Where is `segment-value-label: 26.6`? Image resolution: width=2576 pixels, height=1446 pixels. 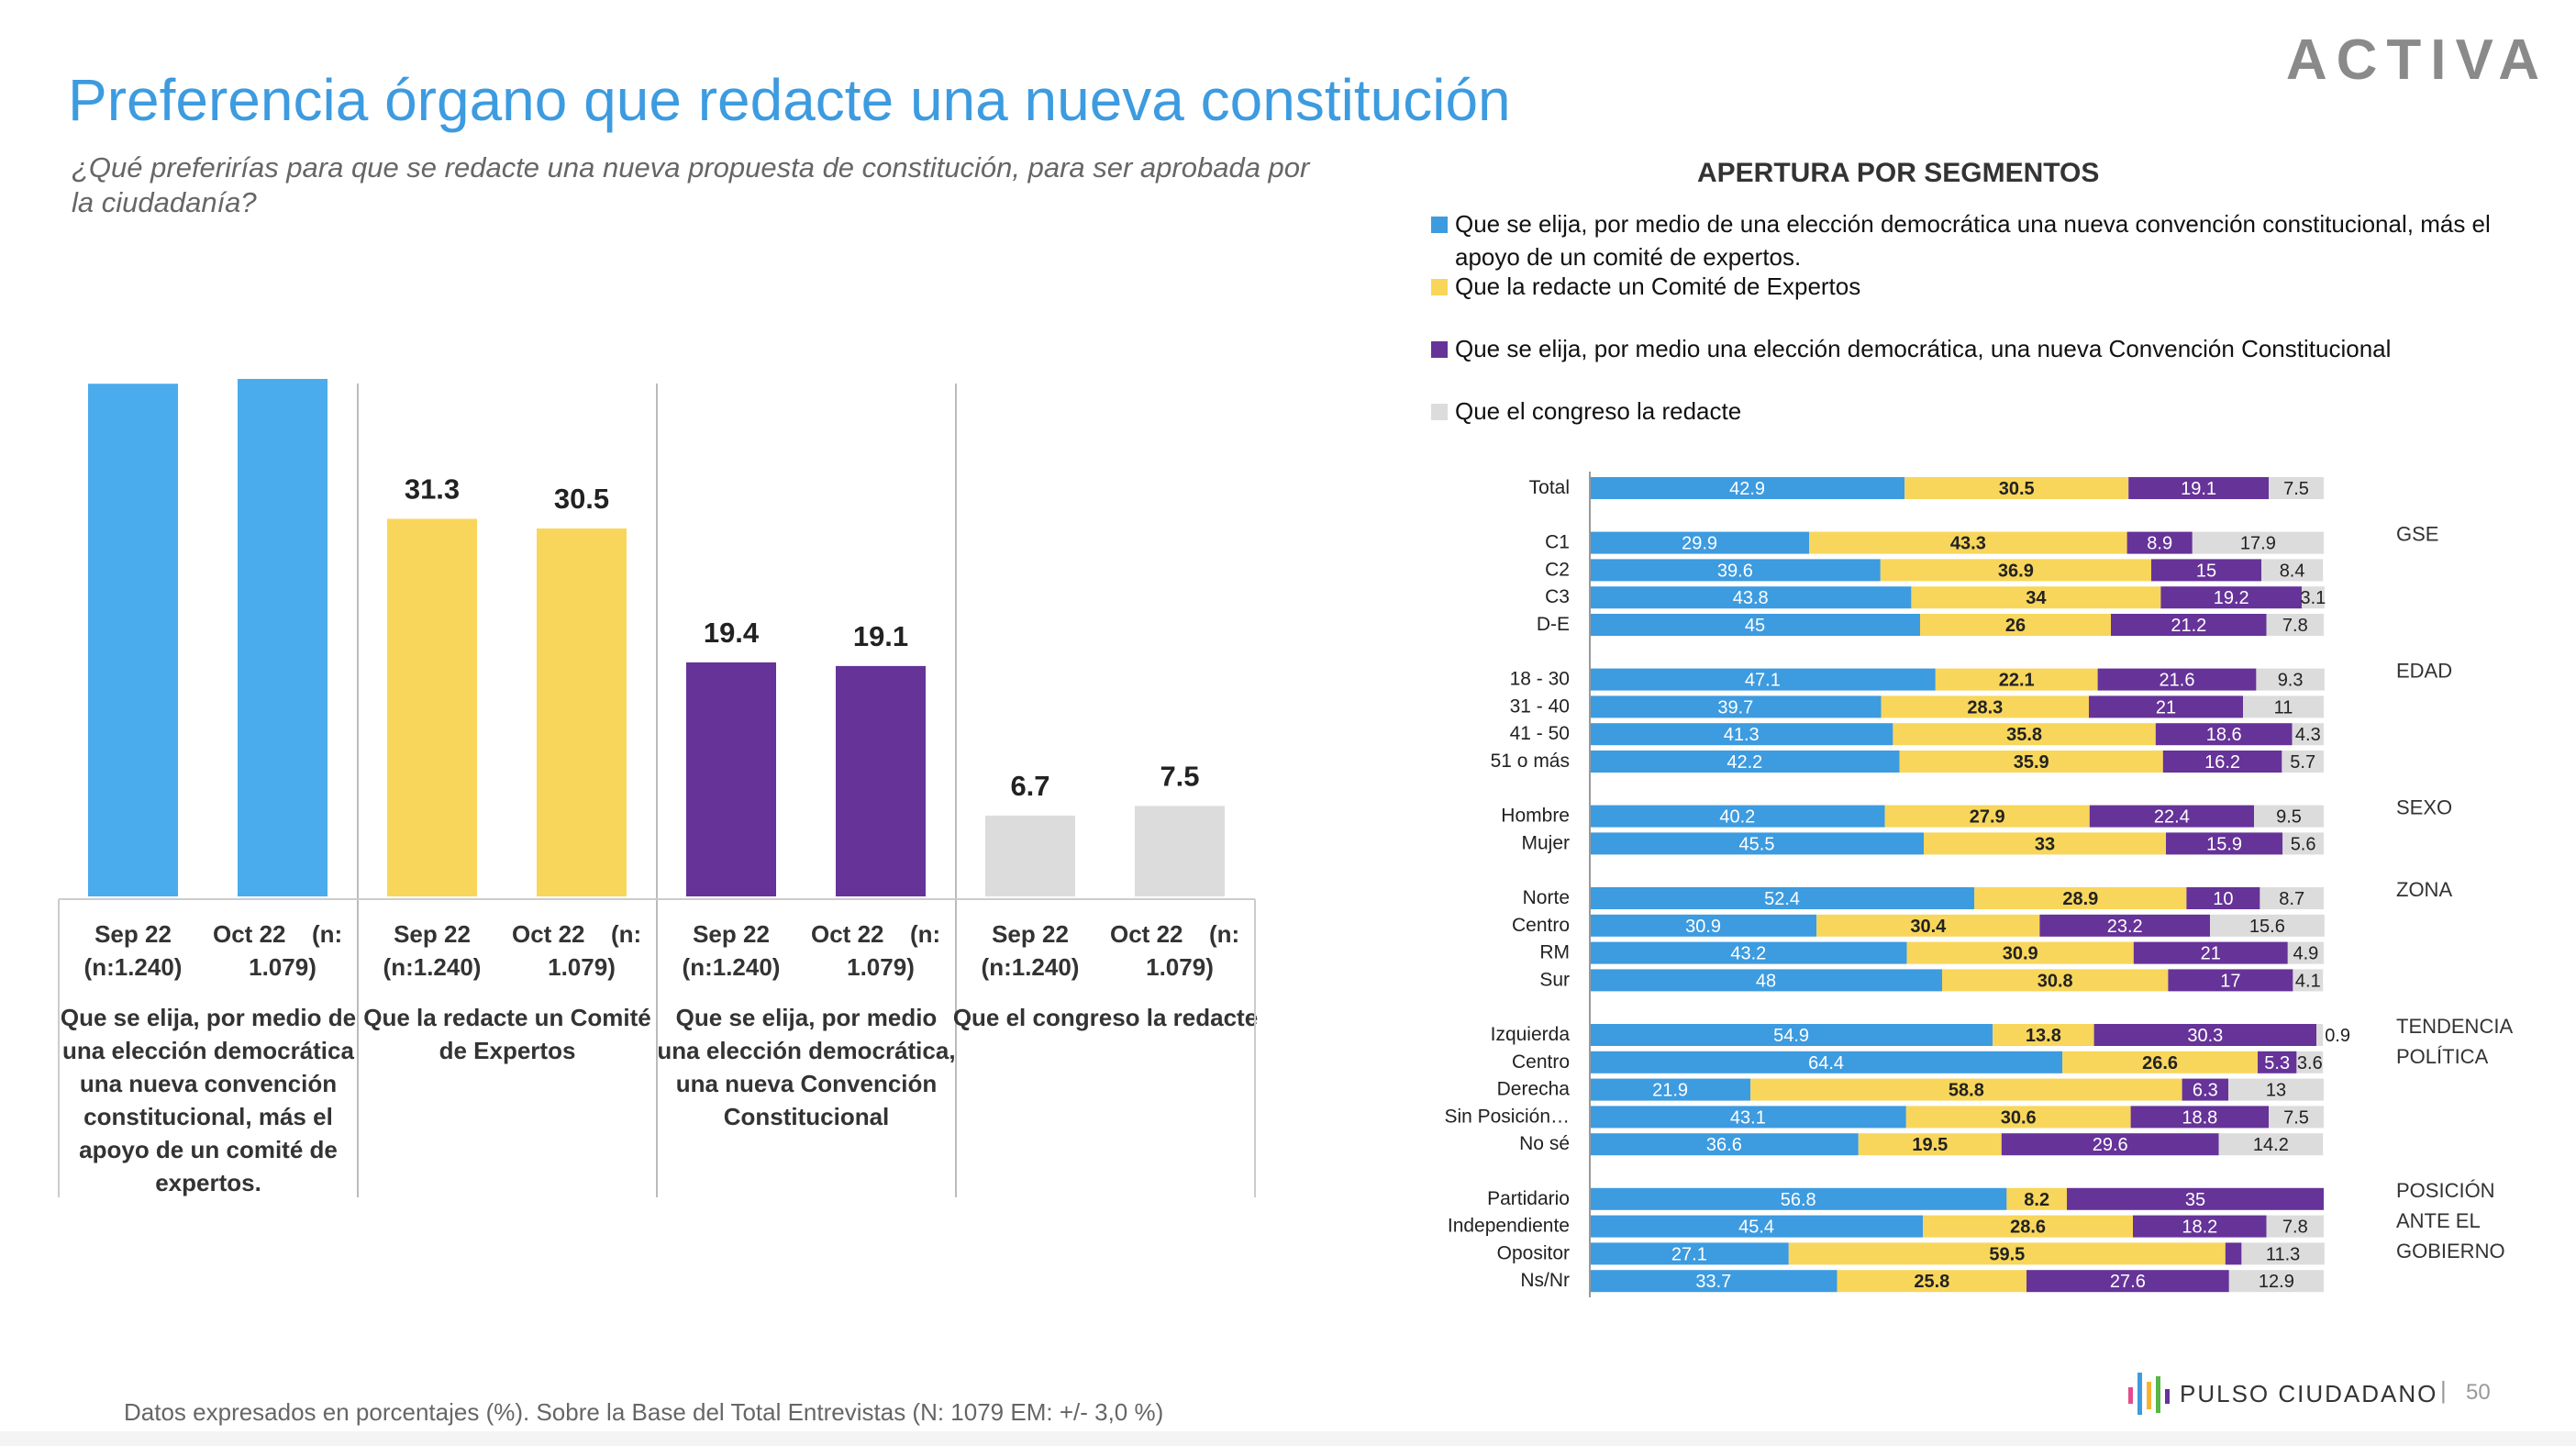 segment-value-label: 26.6 is located at coordinates (2160, 1063).